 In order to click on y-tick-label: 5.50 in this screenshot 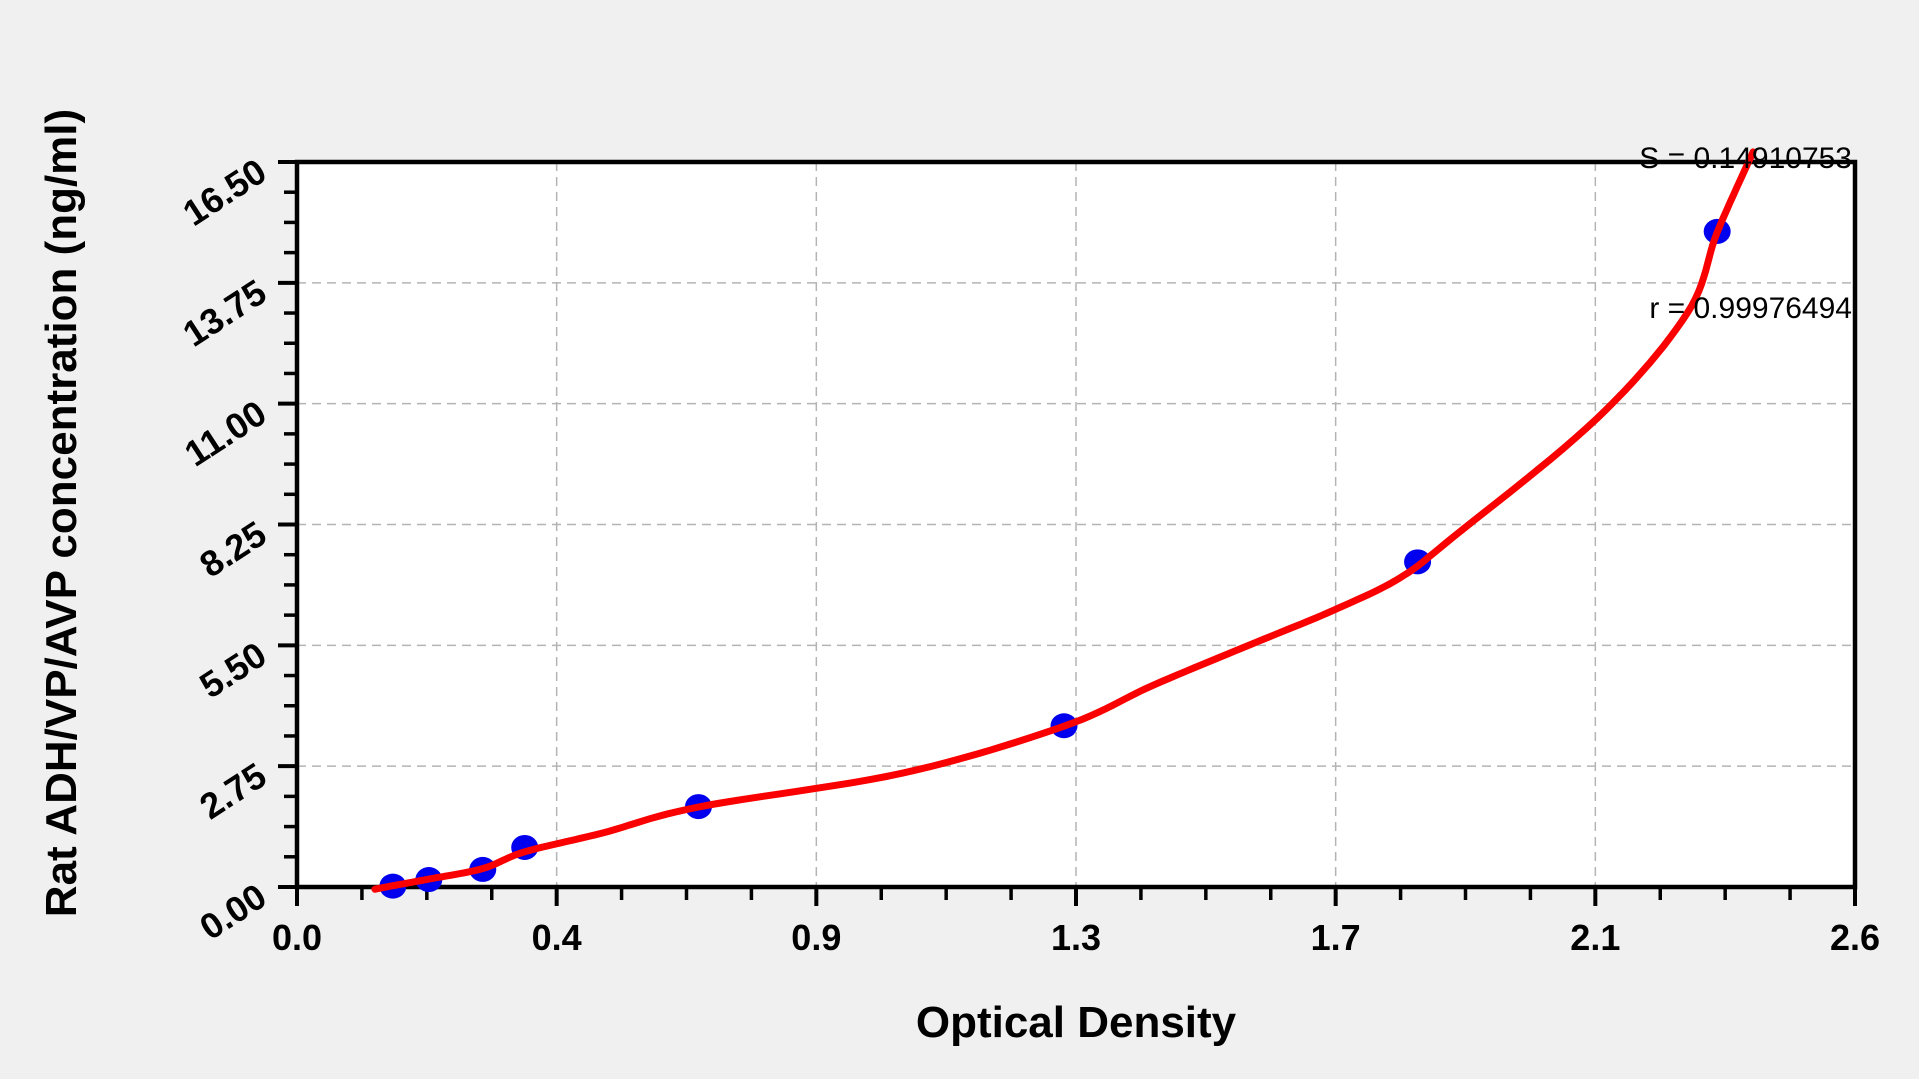, I will do `click(232, 670)`.